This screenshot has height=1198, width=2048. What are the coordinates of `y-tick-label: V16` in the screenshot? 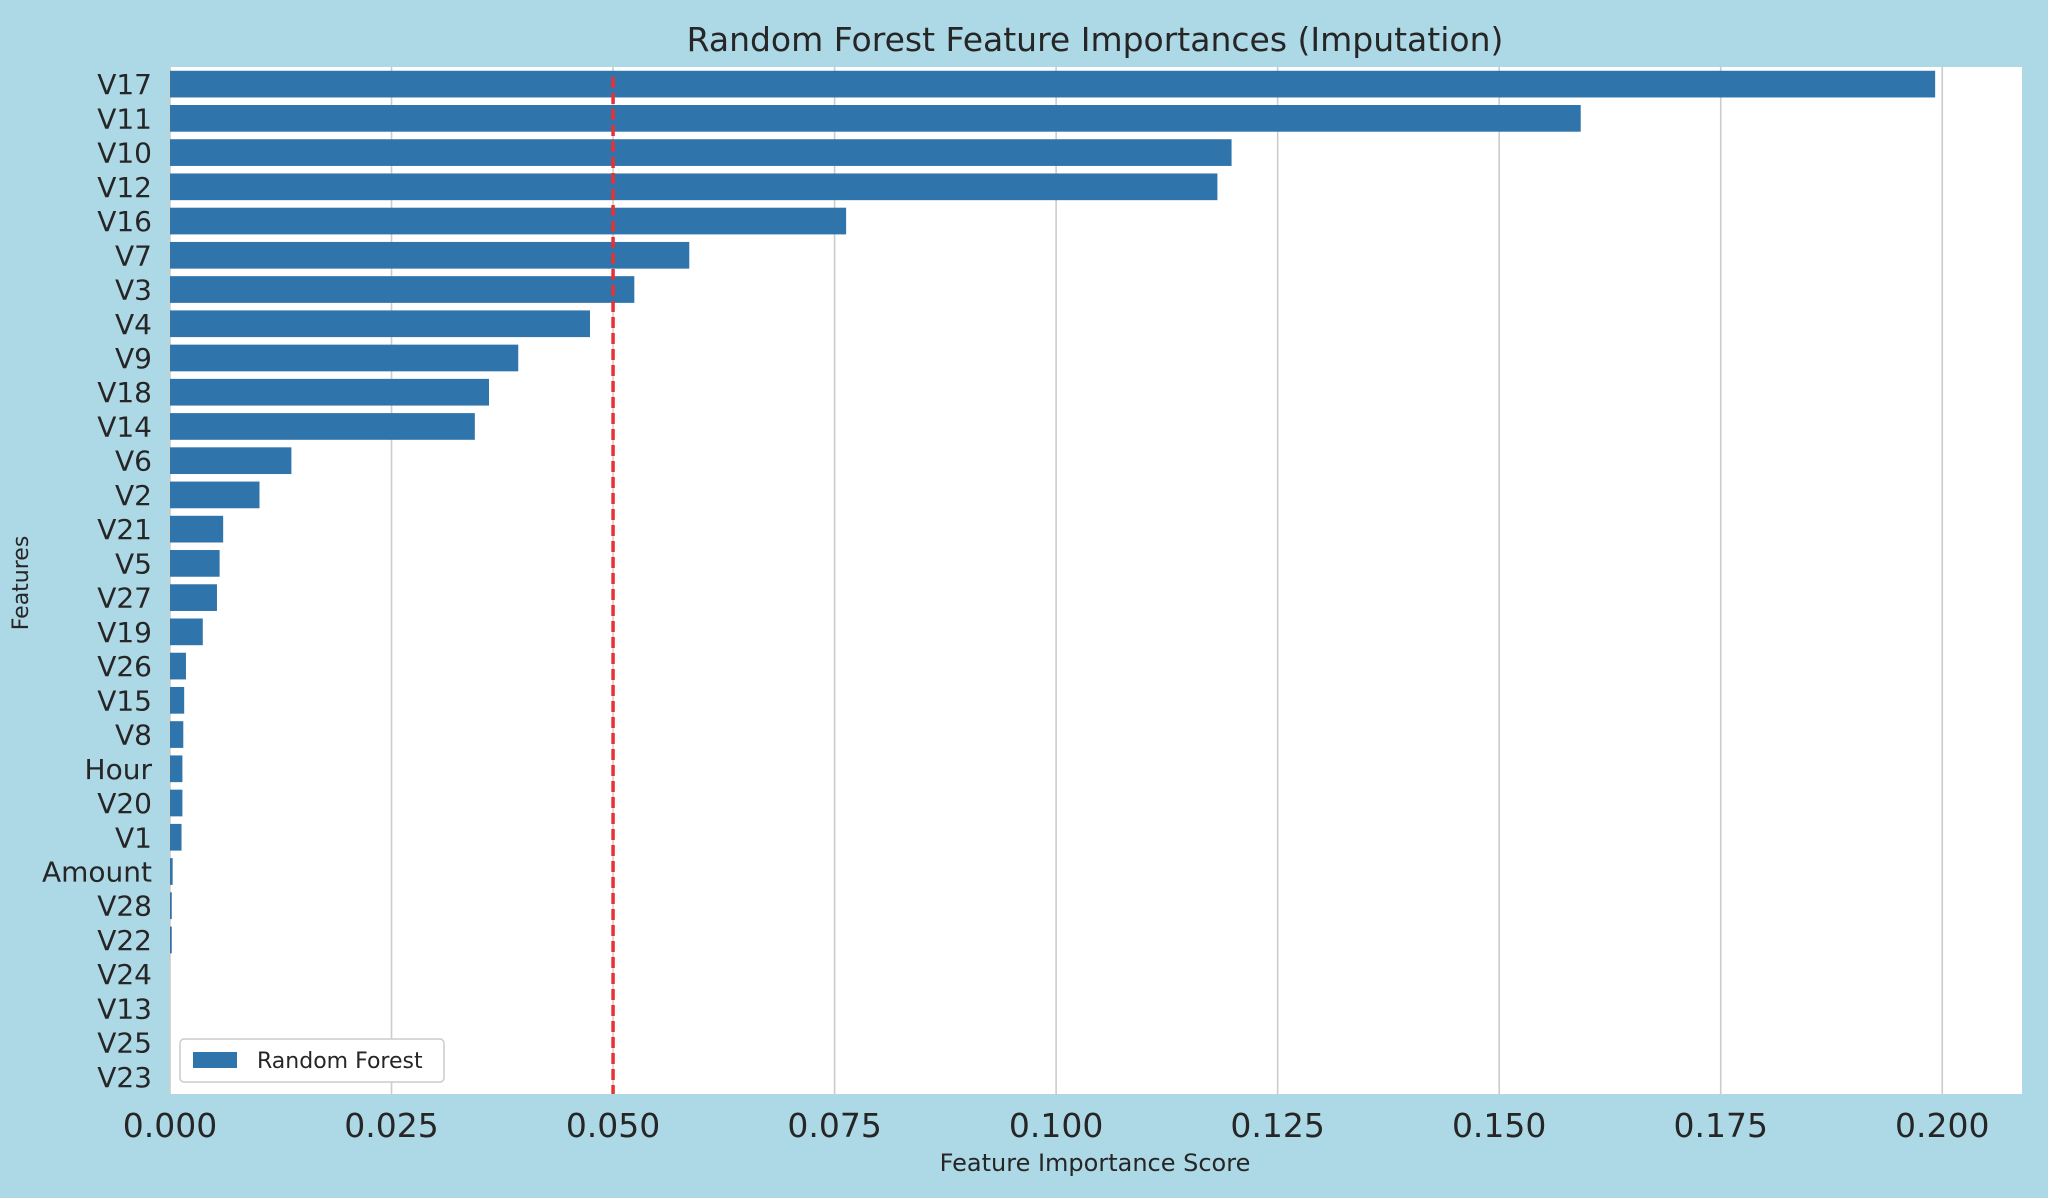 It's located at (124, 221).